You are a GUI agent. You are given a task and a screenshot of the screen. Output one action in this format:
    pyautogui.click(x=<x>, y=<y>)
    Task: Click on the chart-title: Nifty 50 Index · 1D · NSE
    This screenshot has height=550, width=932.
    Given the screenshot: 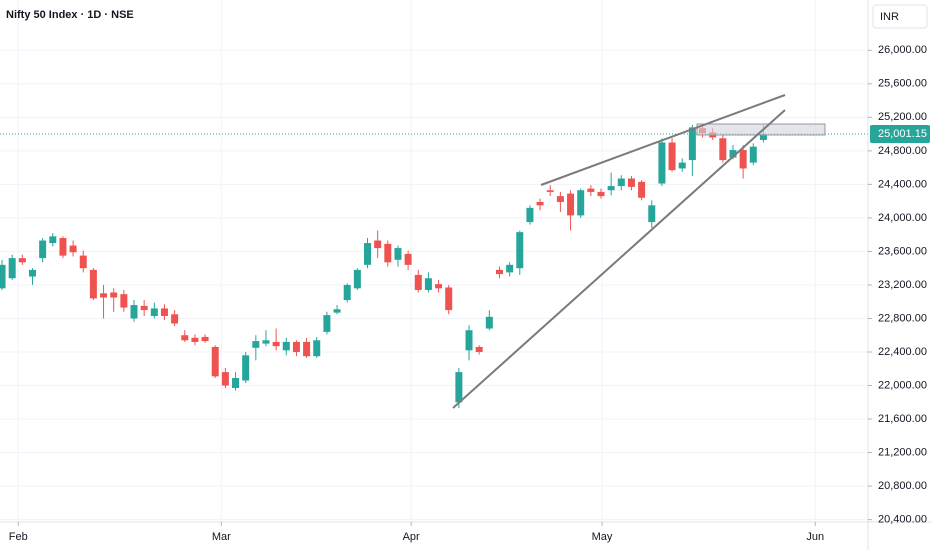 What is the action you would take?
    pyautogui.click(x=70, y=15)
    